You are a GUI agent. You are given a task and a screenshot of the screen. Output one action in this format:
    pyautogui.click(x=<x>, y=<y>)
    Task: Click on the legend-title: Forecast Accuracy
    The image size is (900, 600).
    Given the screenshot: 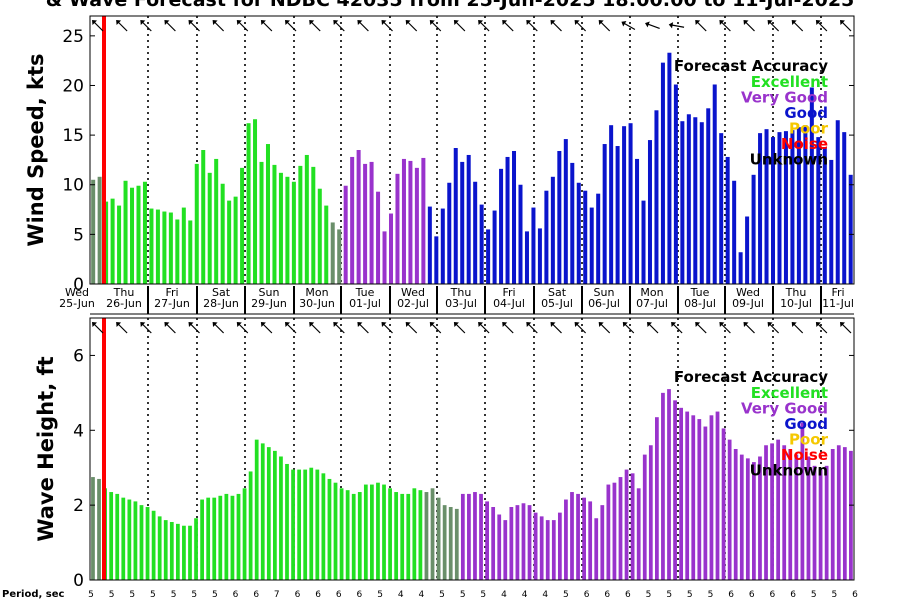 What is the action you would take?
    pyautogui.click(x=751, y=377)
    